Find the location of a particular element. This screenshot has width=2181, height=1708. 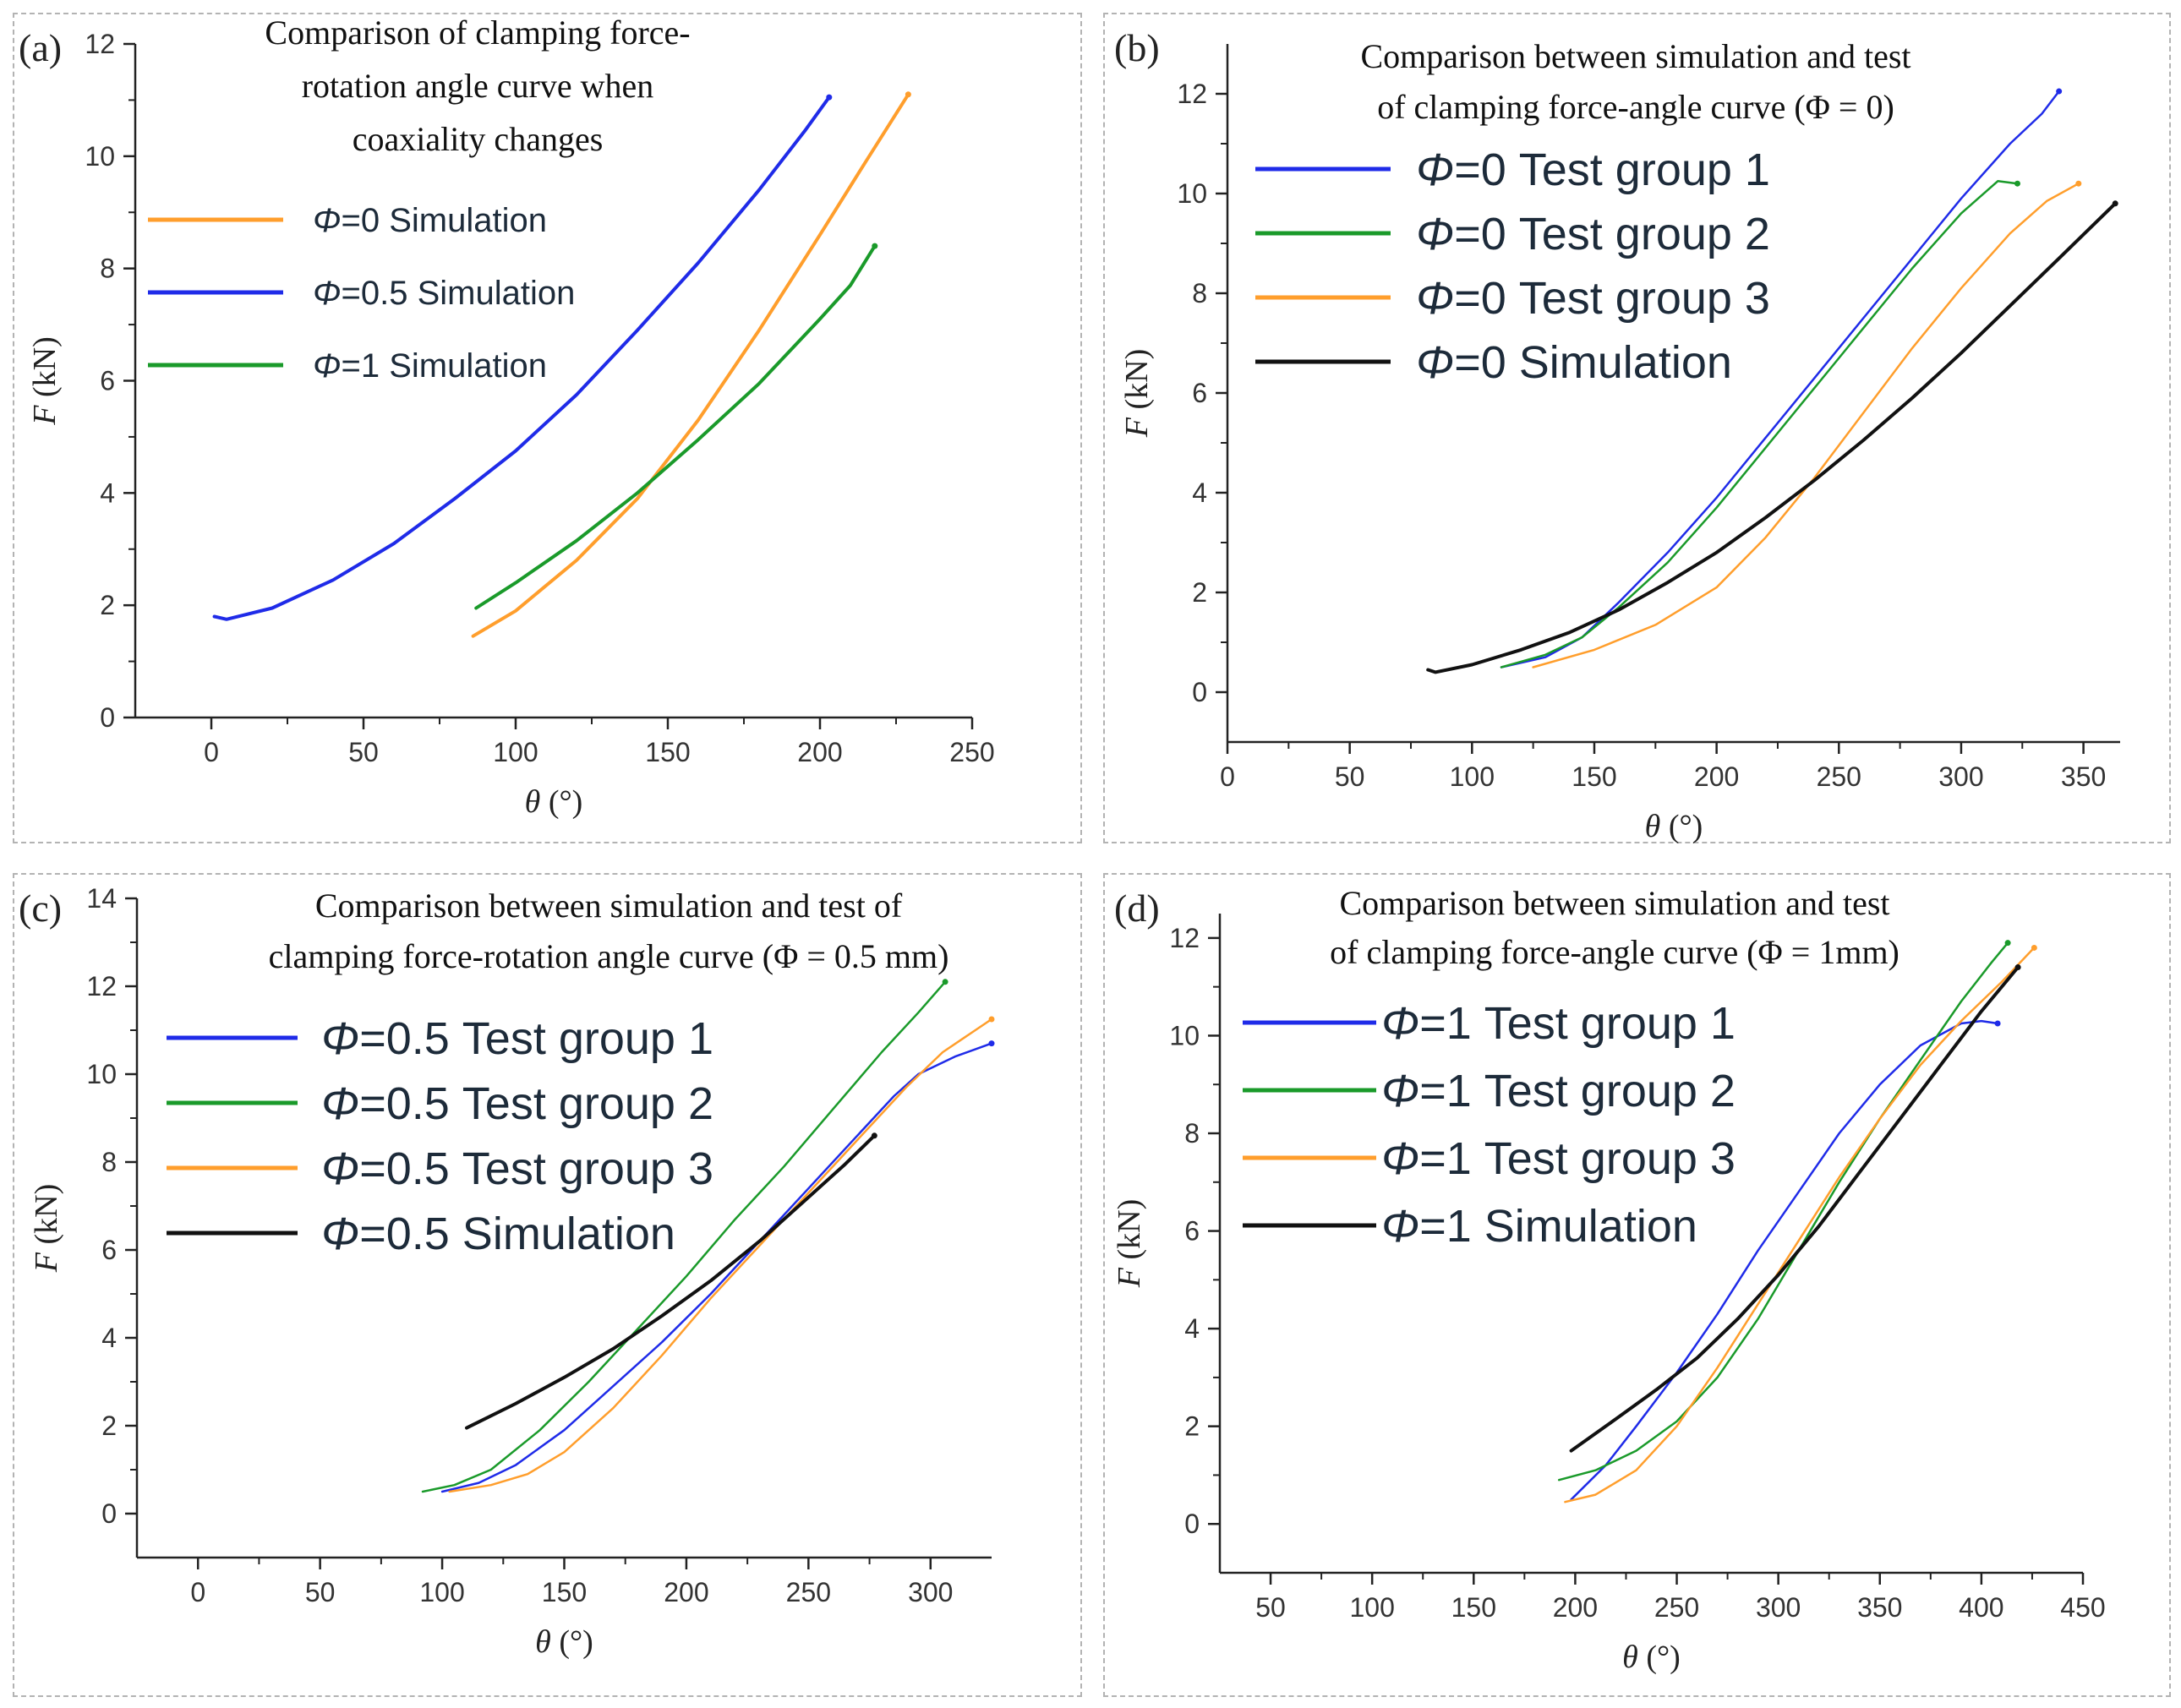

legend-text-part: =0.5 Test group 1 is located at coordinates (536, 1038).